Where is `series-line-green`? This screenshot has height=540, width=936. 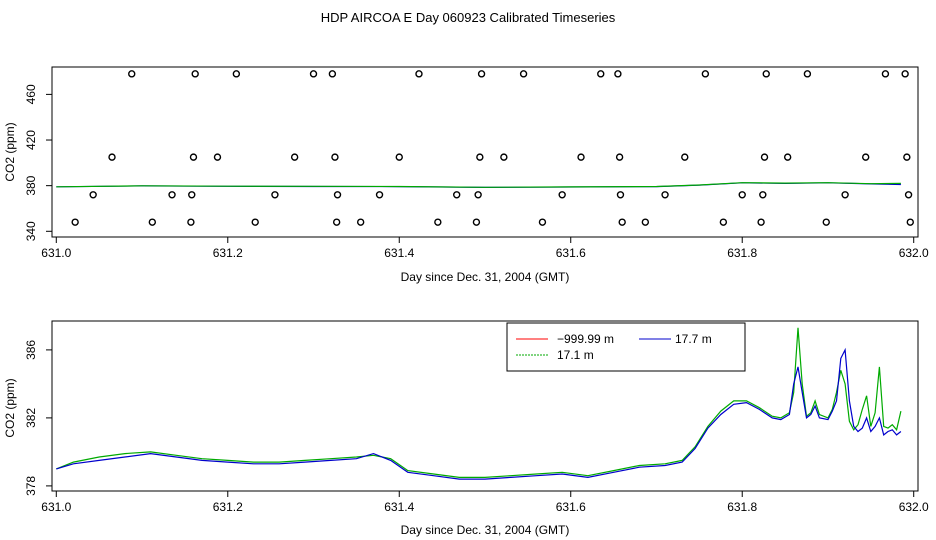
series-line-green is located at coordinates (478, 185).